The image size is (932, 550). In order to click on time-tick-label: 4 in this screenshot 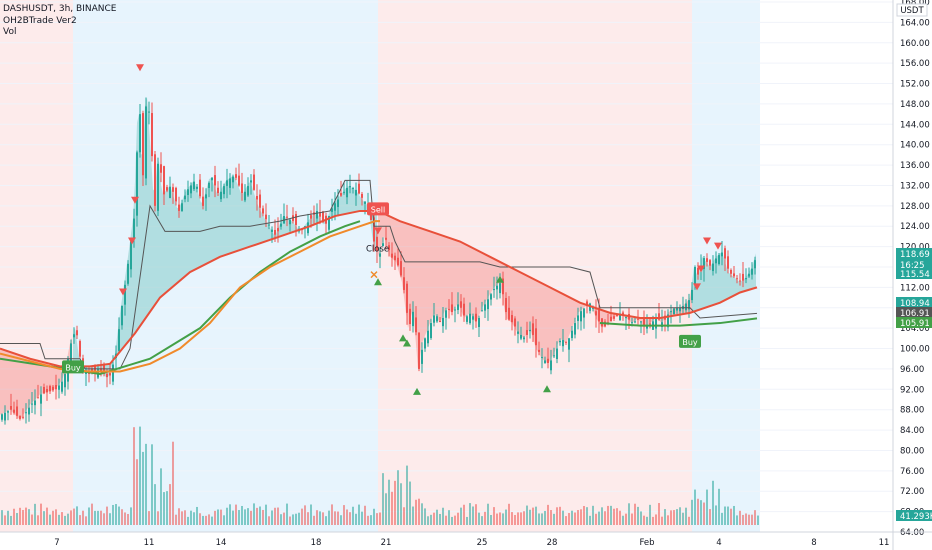, I will do `click(718, 543)`.